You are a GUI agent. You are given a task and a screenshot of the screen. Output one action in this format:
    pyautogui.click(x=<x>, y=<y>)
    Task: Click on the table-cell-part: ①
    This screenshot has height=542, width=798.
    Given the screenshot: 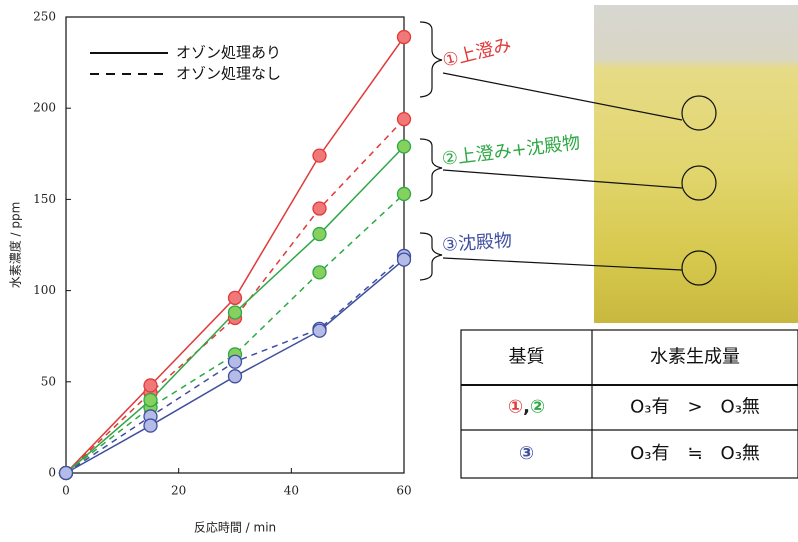 What is the action you would take?
    pyautogui.click(x=515, y=407)
    